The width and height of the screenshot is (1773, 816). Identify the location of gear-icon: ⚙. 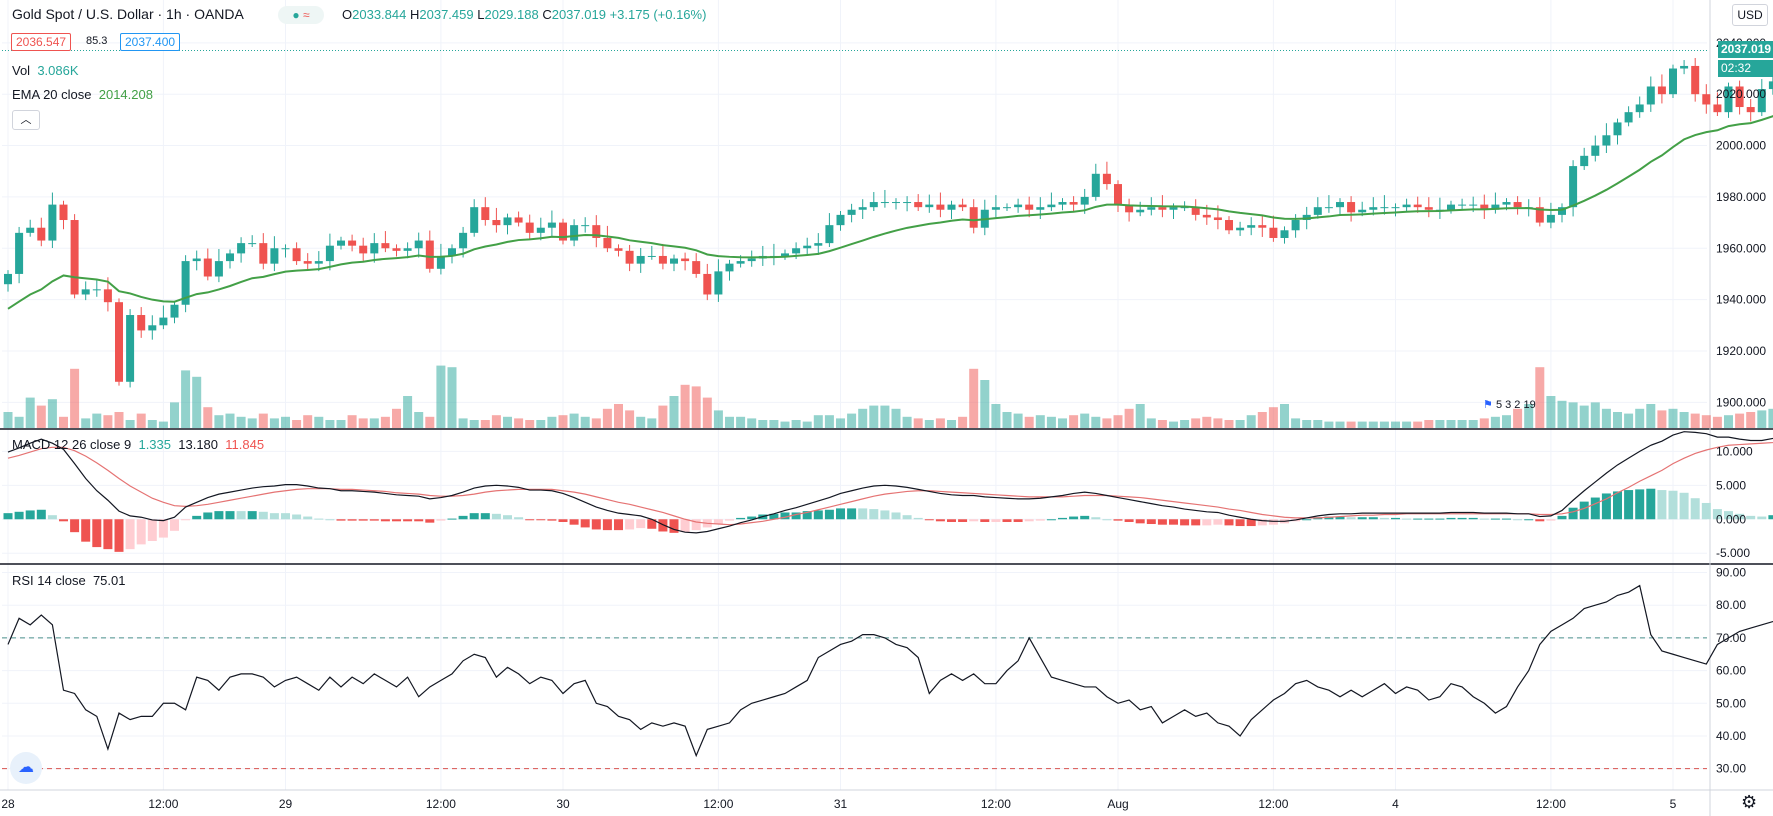
(1749, 802).